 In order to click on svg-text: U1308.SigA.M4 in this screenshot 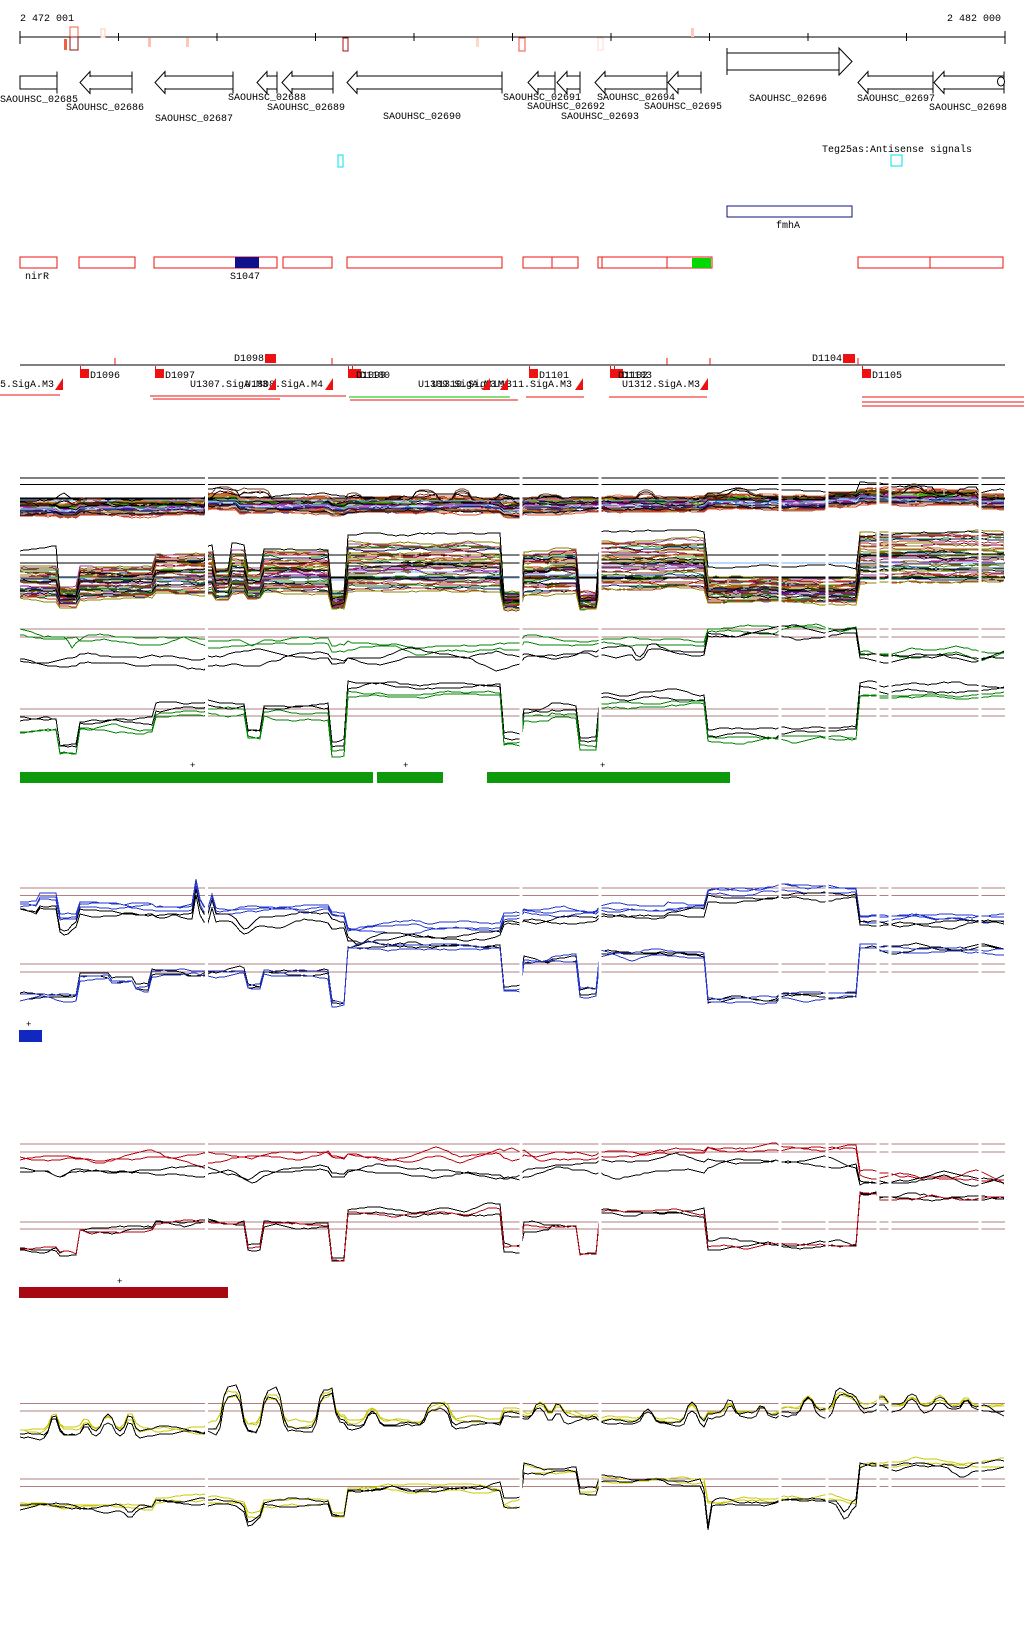, I will do `click(284, 385)`.